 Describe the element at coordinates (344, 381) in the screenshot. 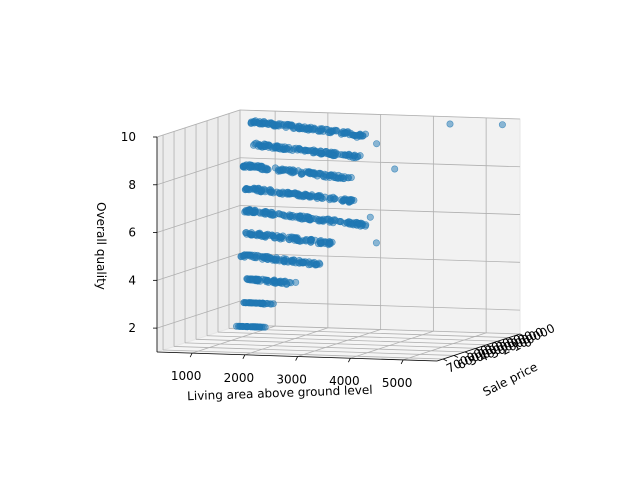

I see `x-tick-label: 4000` at that location.